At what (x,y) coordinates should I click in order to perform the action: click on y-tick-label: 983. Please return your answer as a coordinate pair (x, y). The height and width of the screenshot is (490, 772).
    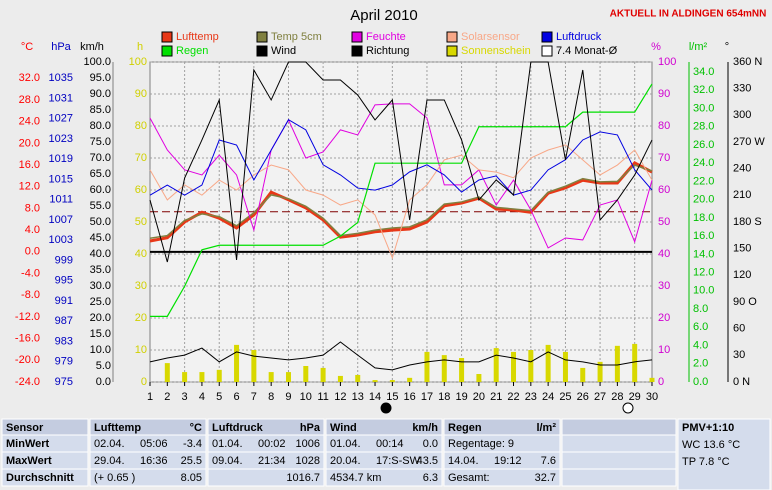
    Looking at the image, I should click on (64, 341).